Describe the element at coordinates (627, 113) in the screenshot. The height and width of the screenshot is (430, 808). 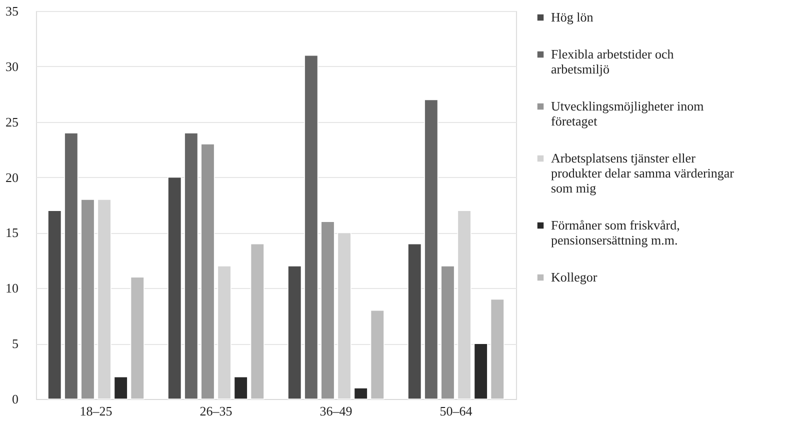
I see `legend-label: Utvecklingsmöjligheter inom företaget` at that location.